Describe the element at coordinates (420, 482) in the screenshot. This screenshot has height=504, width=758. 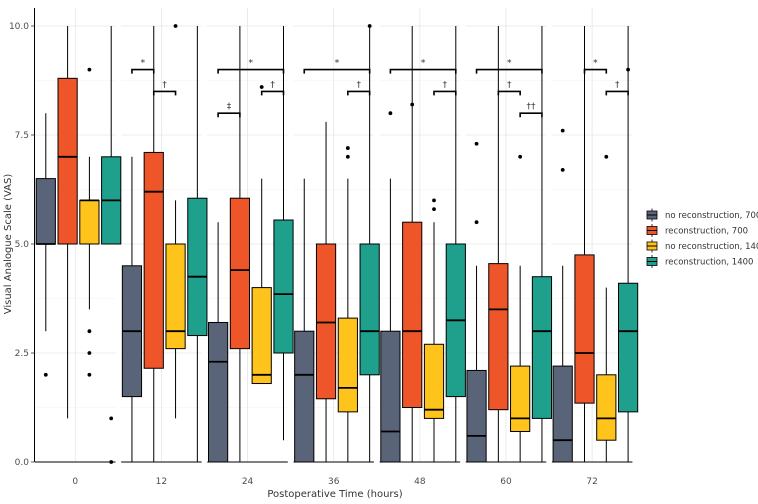
I see `x-tick-label: 48` at that location.